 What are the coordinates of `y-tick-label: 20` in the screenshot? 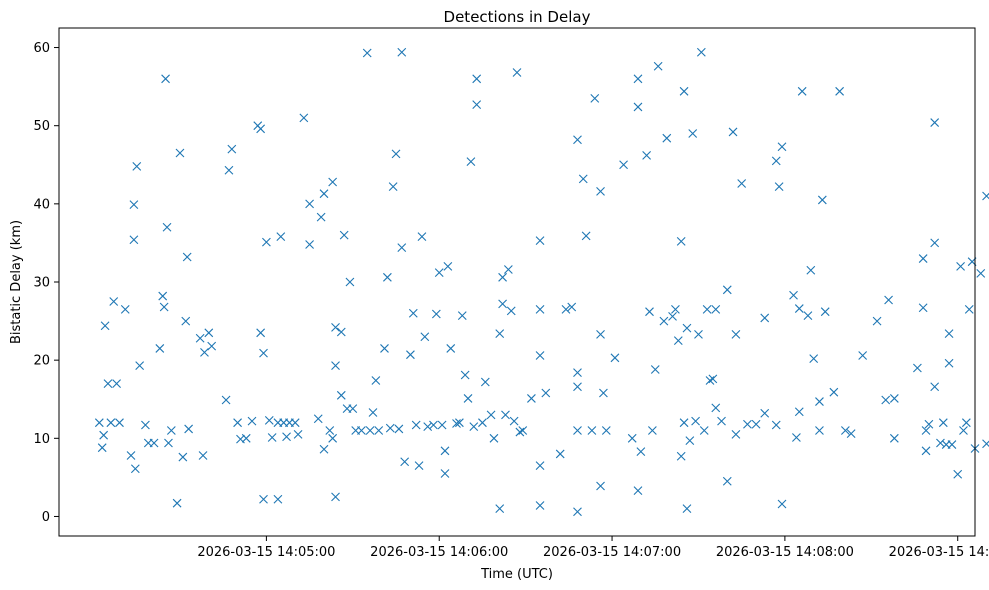 It's located at (41, 361).